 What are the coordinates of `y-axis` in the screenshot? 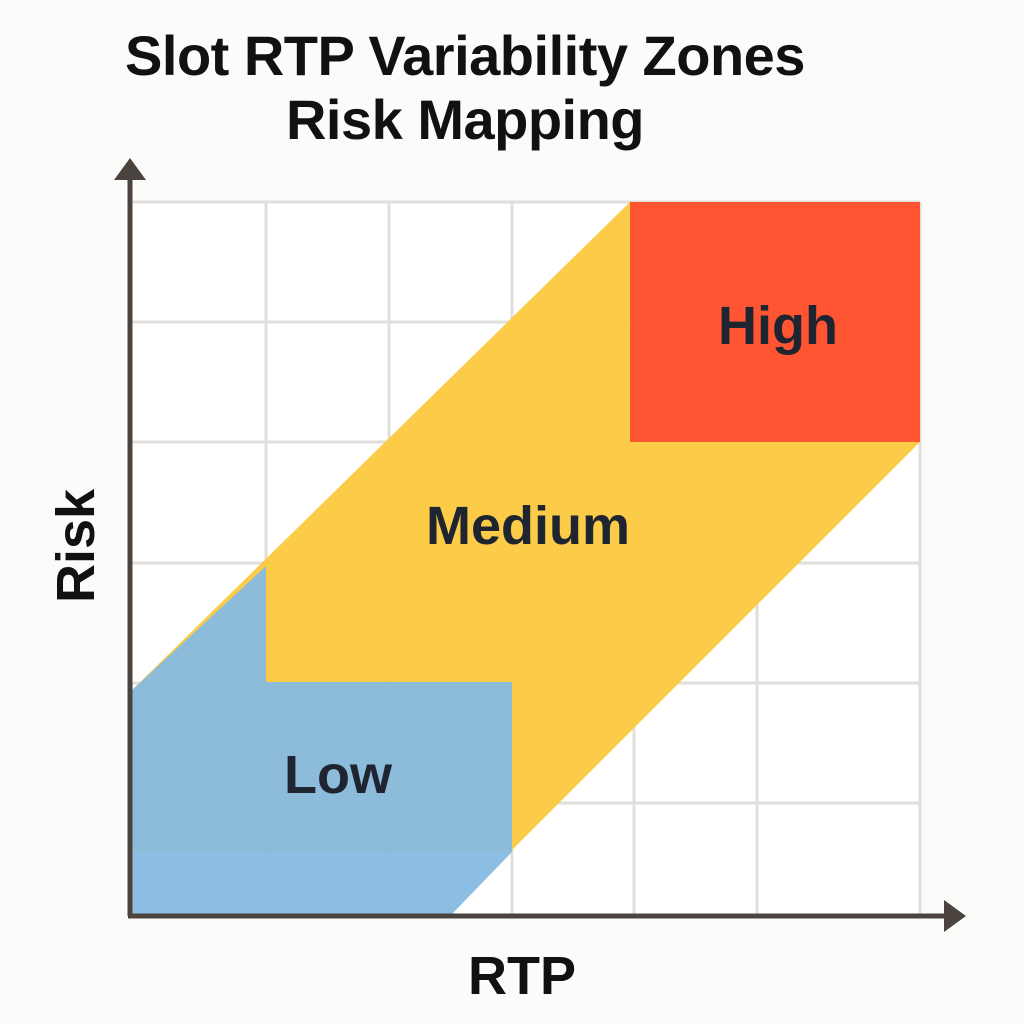 It's located at (130, 537).